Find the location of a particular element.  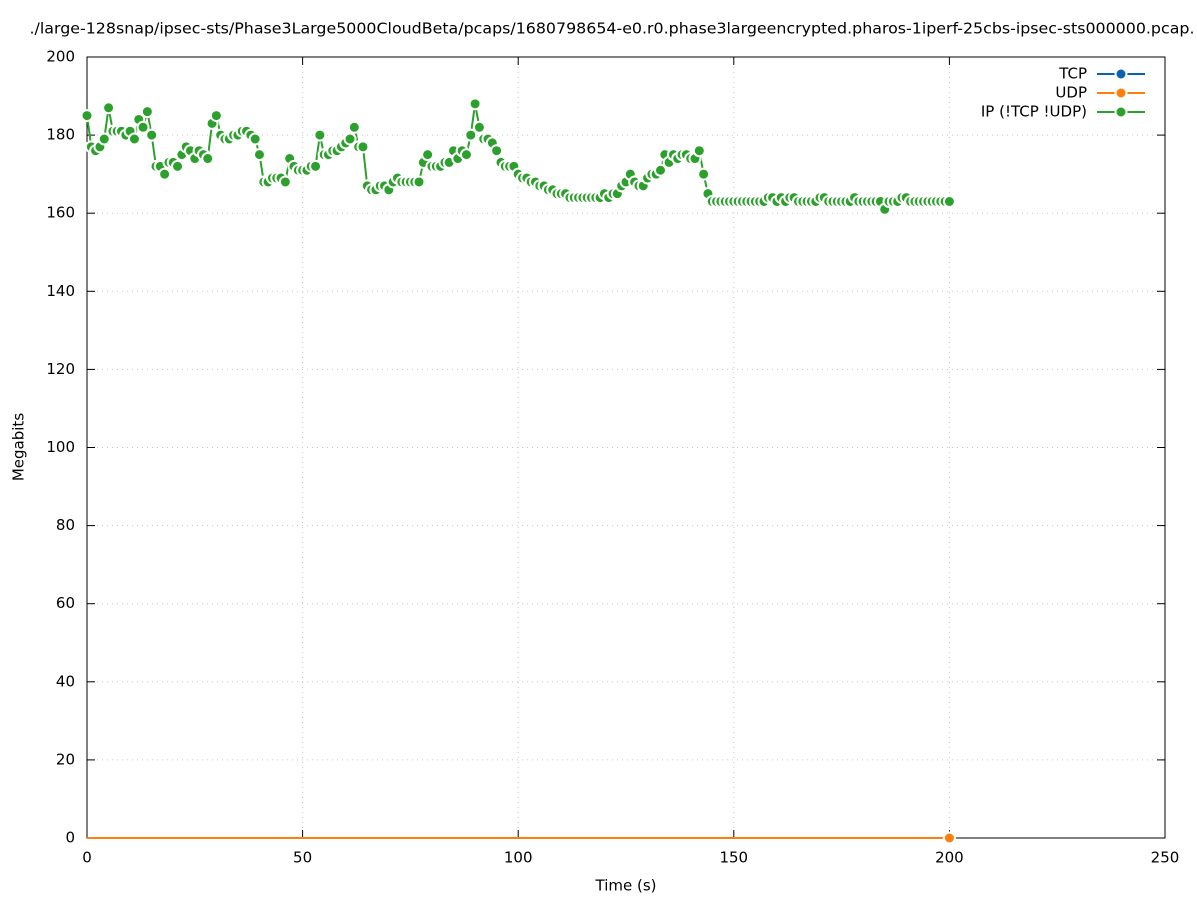

x-tick-label: 250 is located at coordinates (1165, 858).